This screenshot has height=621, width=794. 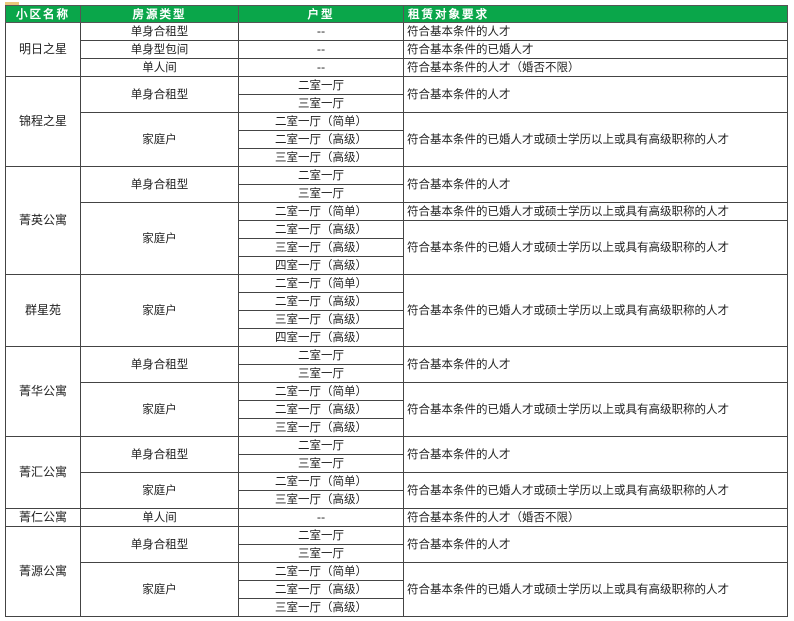 I want to click on table-row: 菁汇公寓 单身合租型 二室一厅 符合基本条件的人才, so click(x=396, y=472).